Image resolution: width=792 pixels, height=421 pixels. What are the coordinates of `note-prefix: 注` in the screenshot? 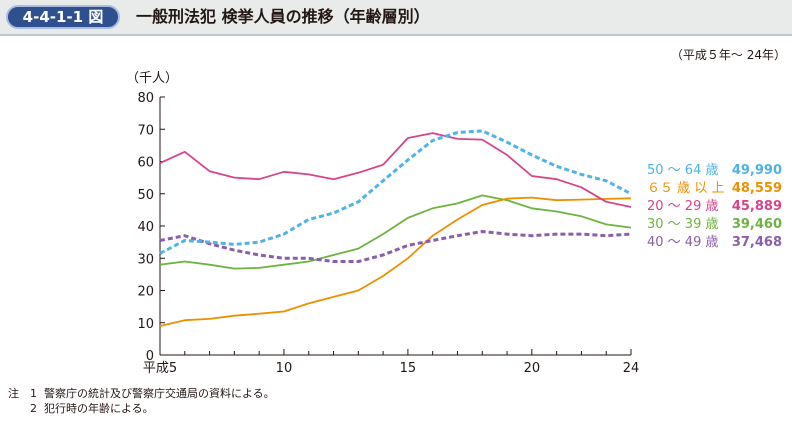 It's located at (13, 393).